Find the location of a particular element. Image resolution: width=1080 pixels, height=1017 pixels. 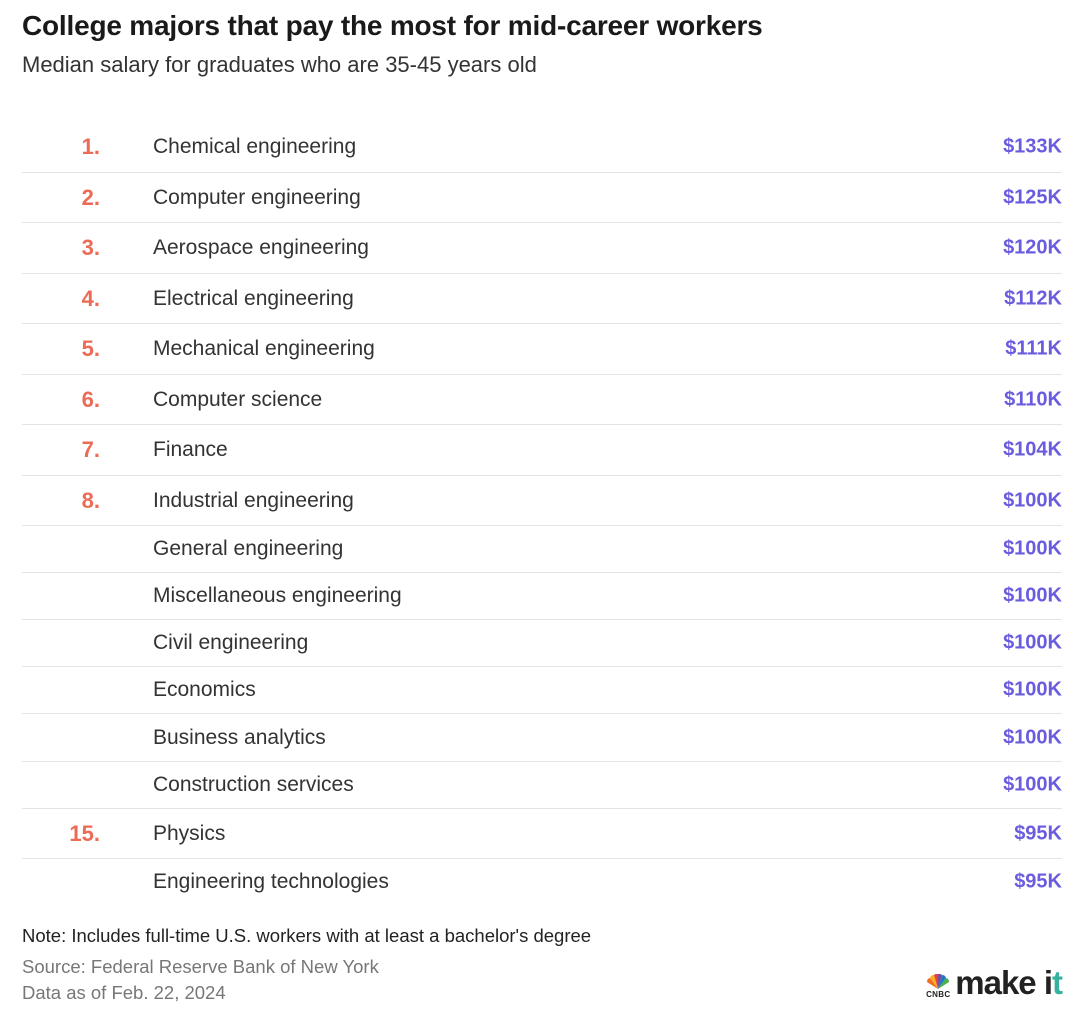

rank-number: 15. is located at coordinates (84, 833).